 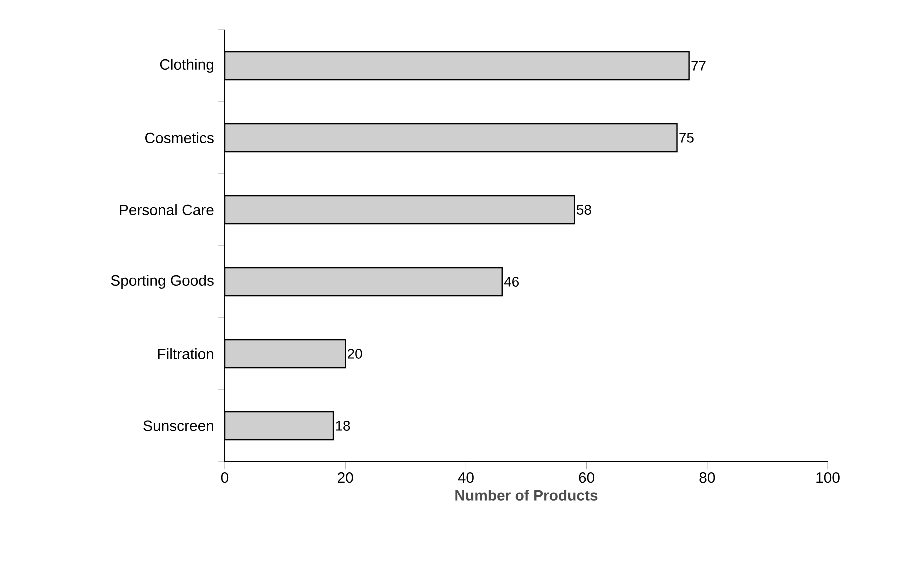 What do you see at coordinates (828, 478) in the screenshot?
I see `x-tick-label: 100` at bounding box center [828, 478].